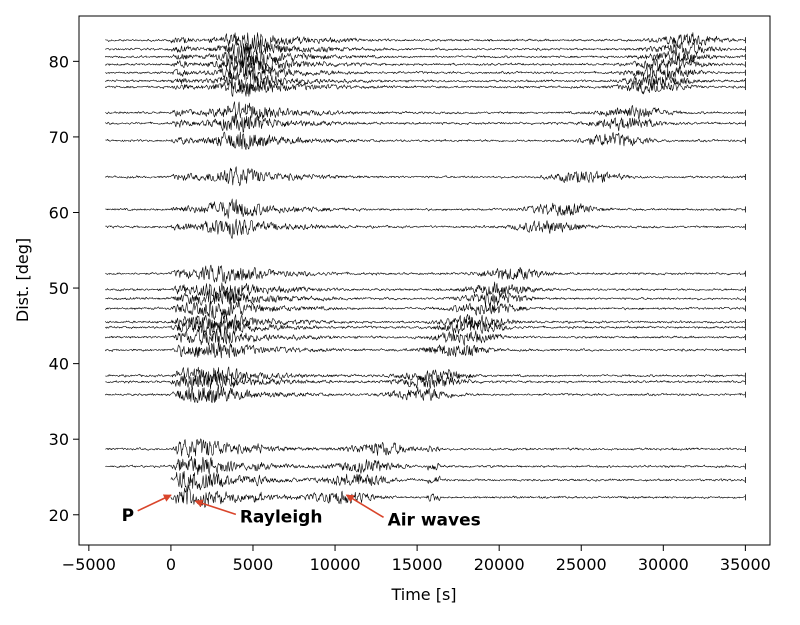 This screenshot has height=625, width=800. What do you see at coordinates (171, 564) in the screenshot?
I see `x-tick-label: 0` at bounding box center [171, 564].